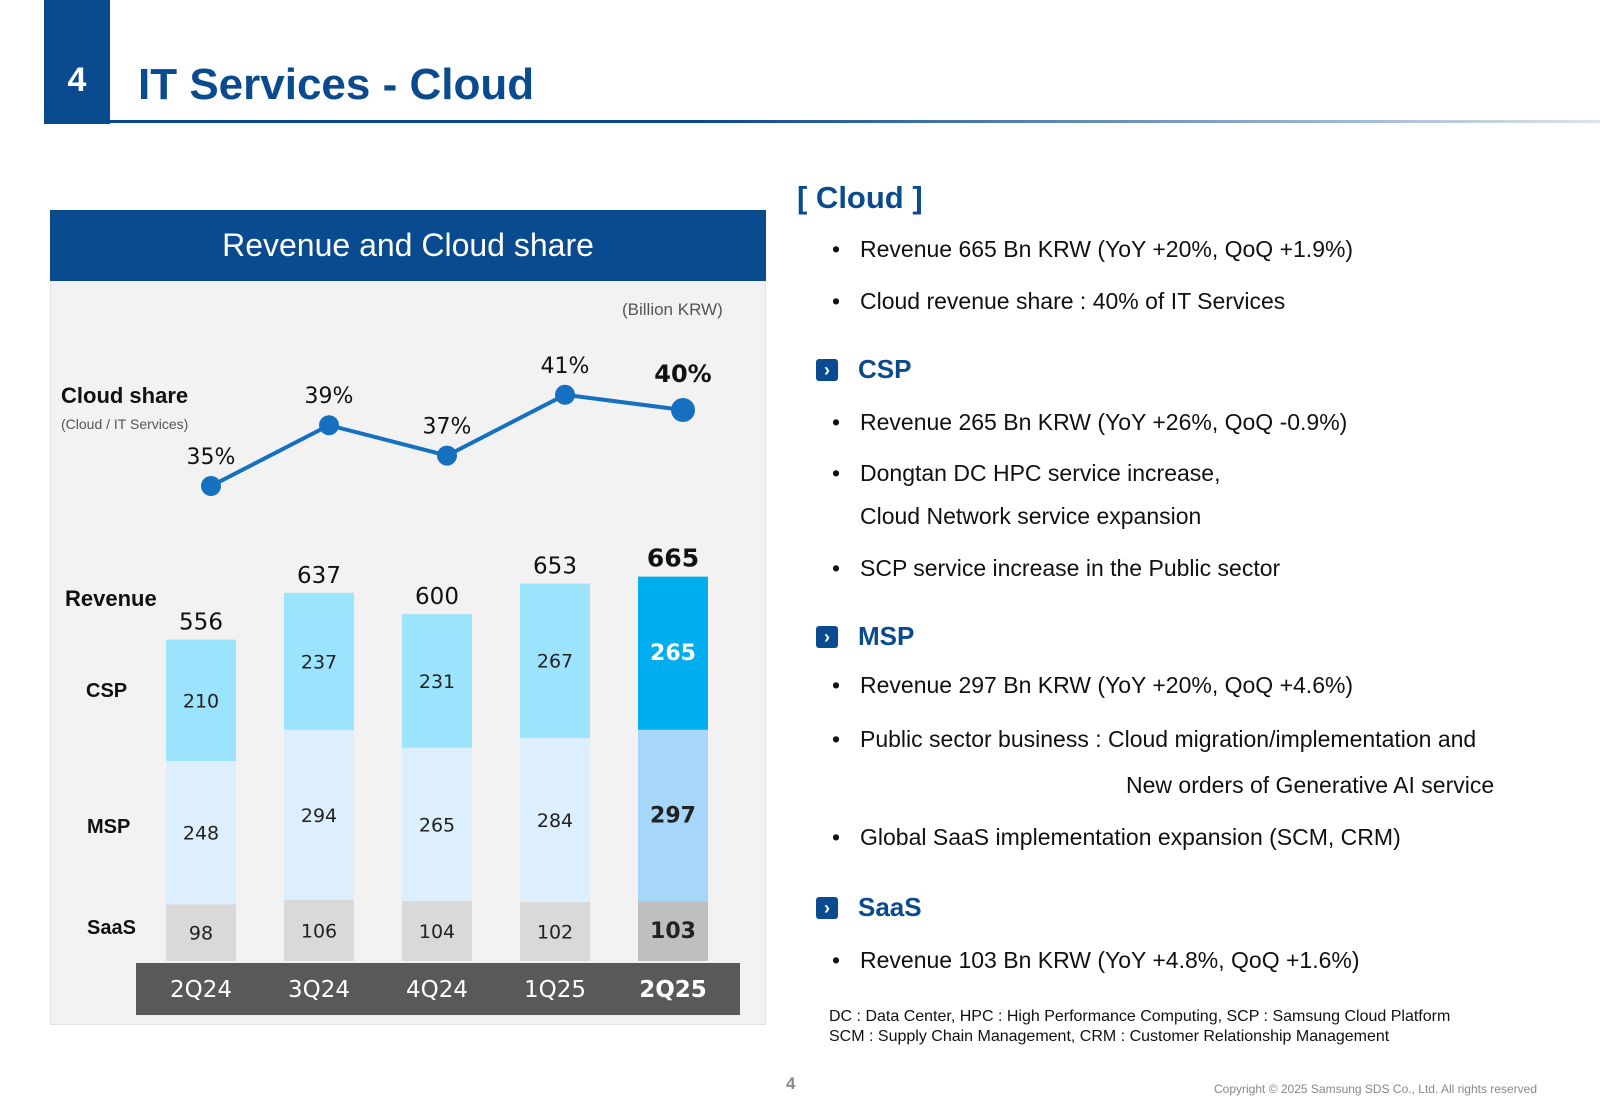  I want to click on data-label-msp: 297, so click(673, 816).